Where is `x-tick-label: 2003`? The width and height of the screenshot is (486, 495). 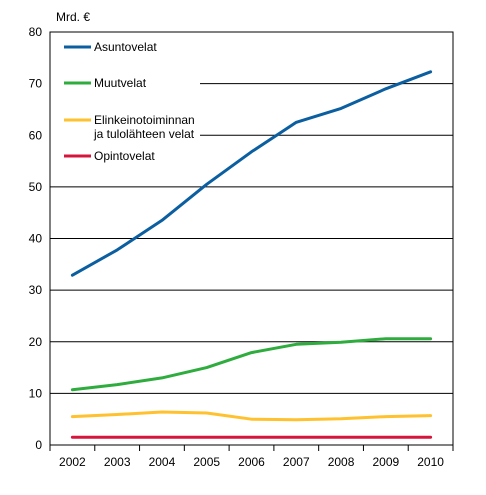 x-tick-label: 2003 is located at coordinates (117, 462).